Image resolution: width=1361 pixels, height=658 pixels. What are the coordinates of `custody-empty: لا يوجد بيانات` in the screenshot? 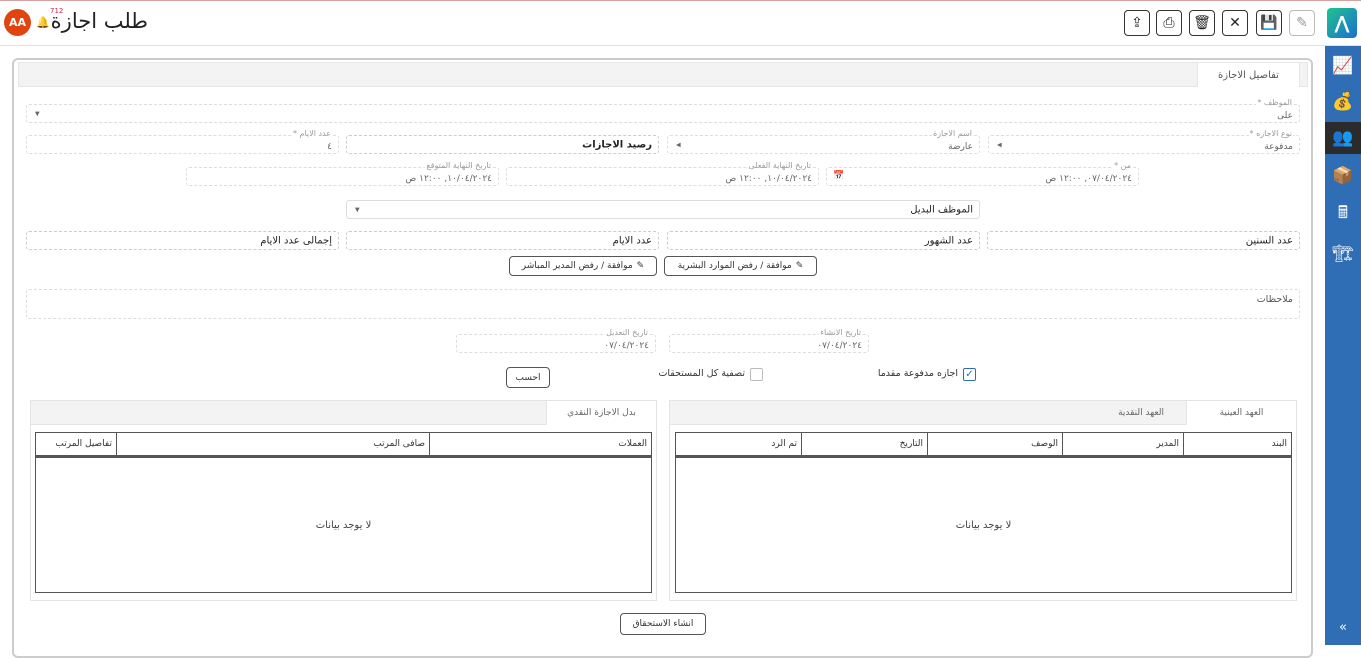 It's located at (983, 524).